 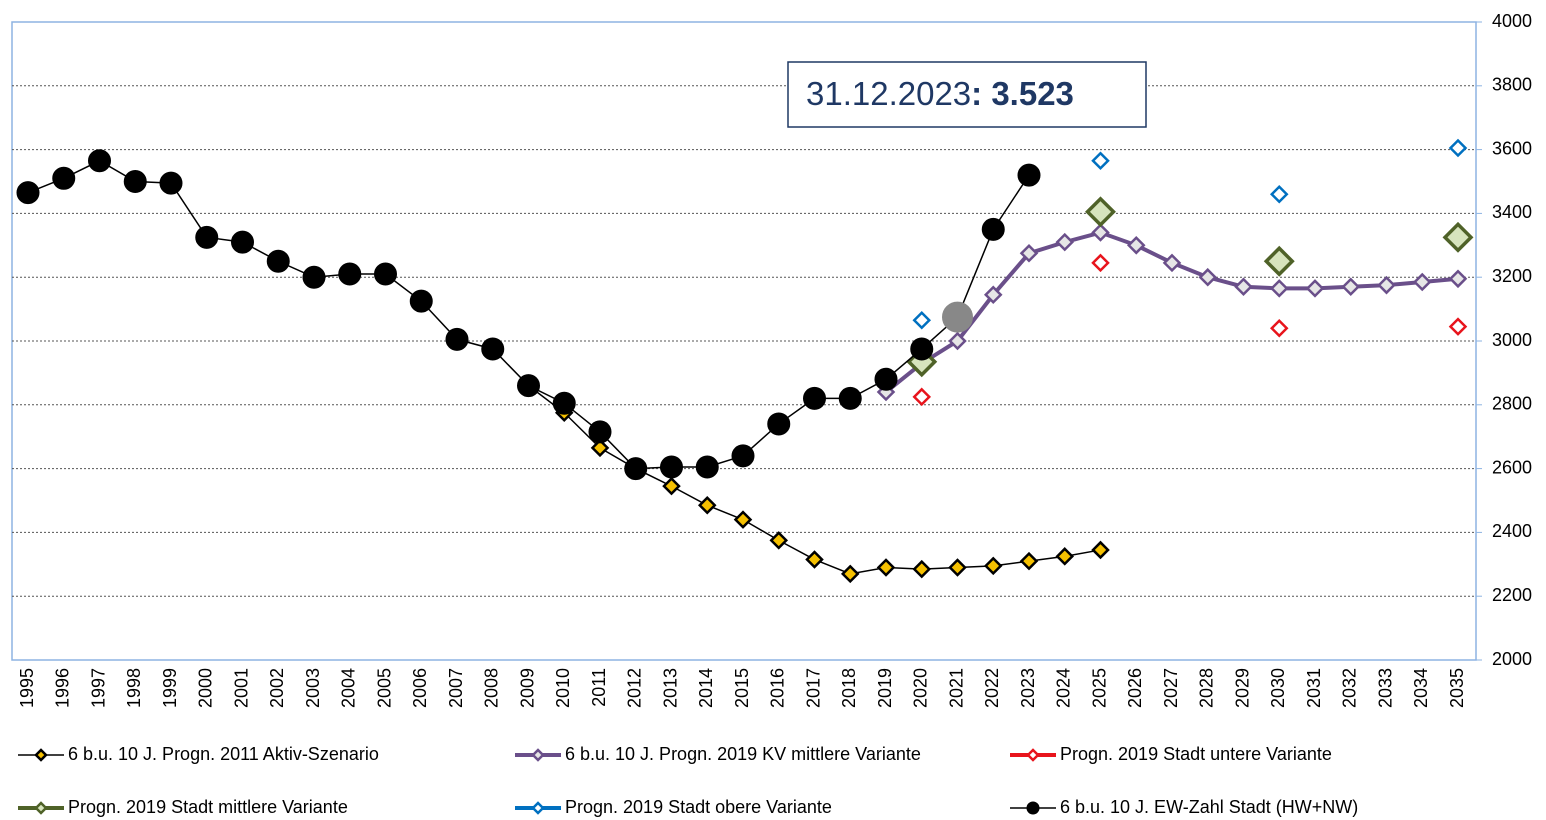 What do you see at coordinates (198, 754) in the screenshot?
I see `legend-item: 6 b.u. 10 J. Progn. 2011 Aktiv-Szenario` at bounding box center [198, 754].